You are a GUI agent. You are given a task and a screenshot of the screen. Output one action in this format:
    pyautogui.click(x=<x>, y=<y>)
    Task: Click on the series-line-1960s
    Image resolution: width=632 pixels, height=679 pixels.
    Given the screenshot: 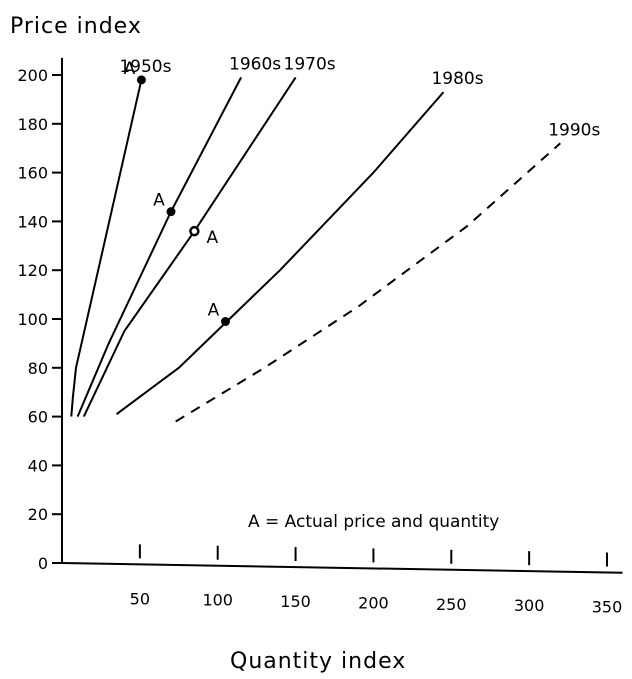 What is the action you would take?
    pyautogui.click(x=159, y=246)
    